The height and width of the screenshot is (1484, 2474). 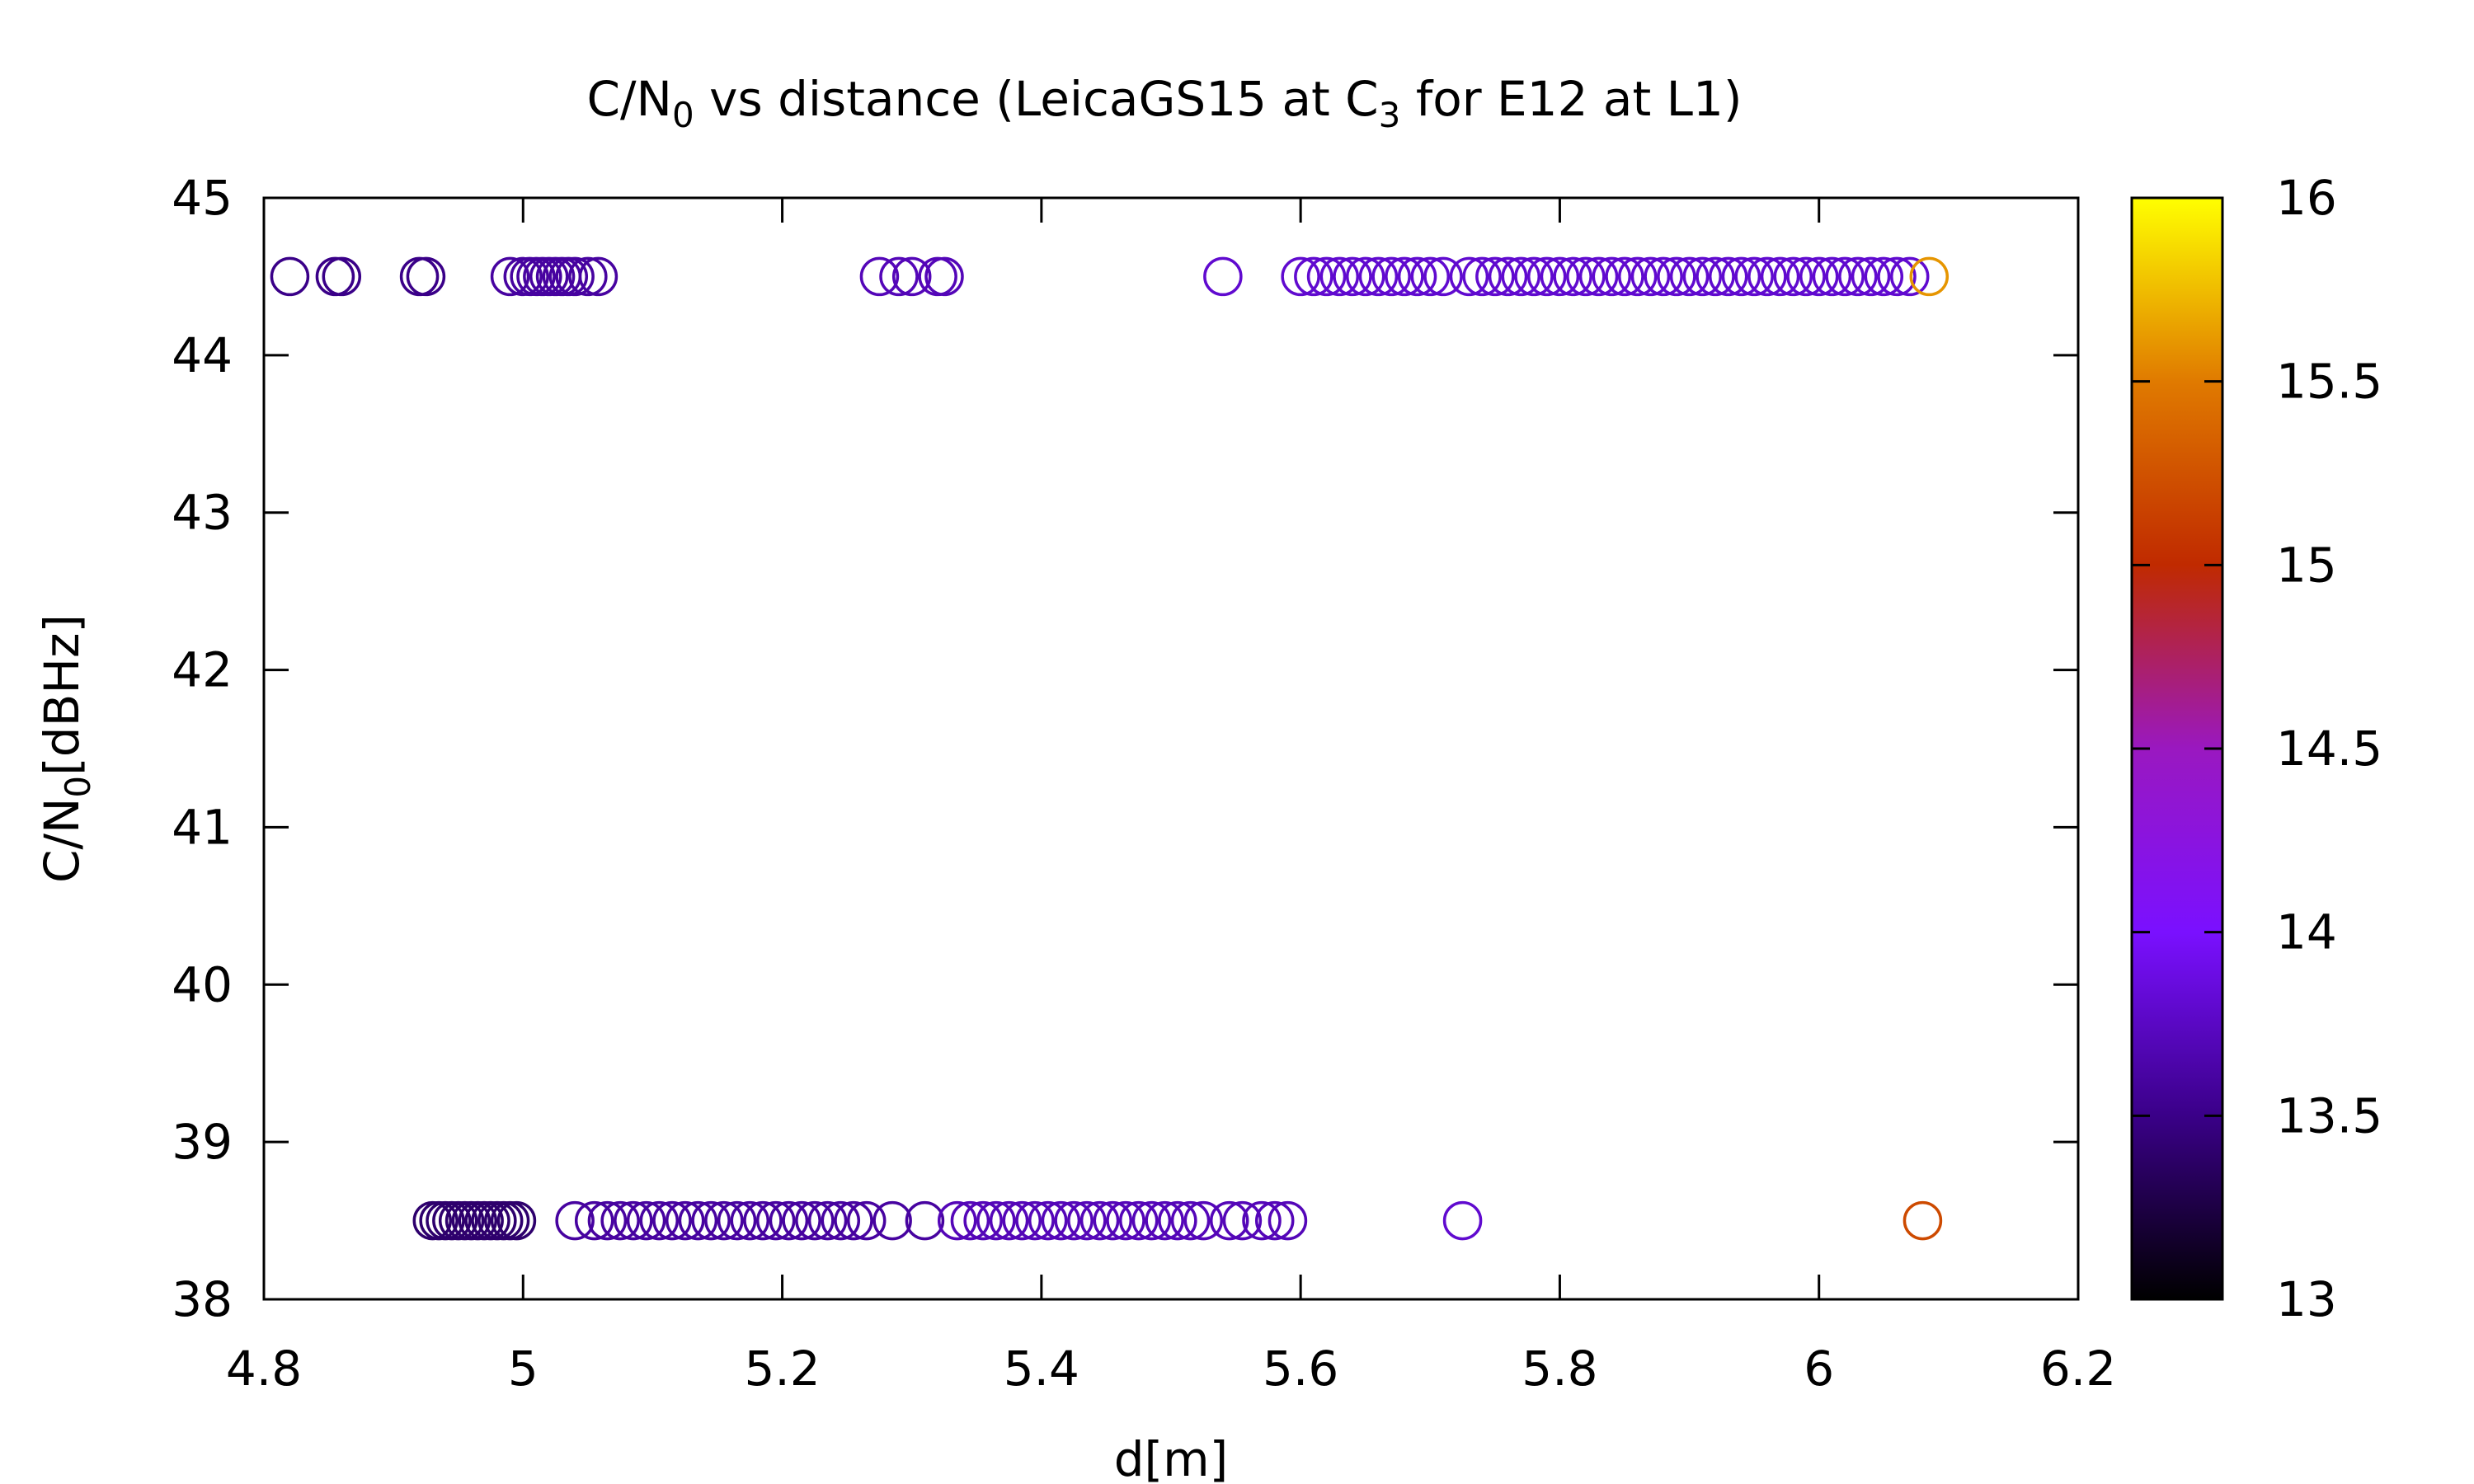 What do you see at coordinates (202, 513) in the screenshot?
I see `y-tick-label: 43` at bounding box center [202, 513].